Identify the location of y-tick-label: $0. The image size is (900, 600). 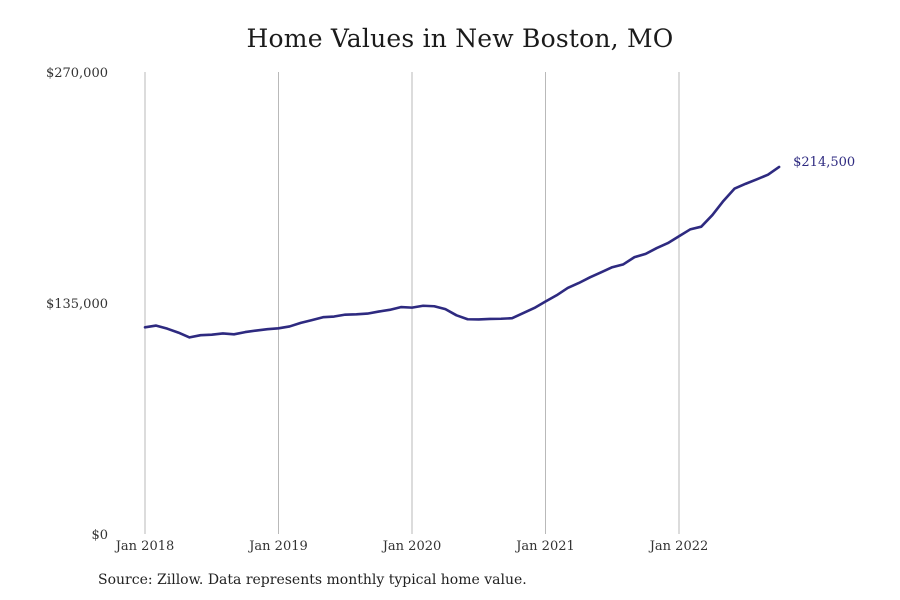
(99, 535).